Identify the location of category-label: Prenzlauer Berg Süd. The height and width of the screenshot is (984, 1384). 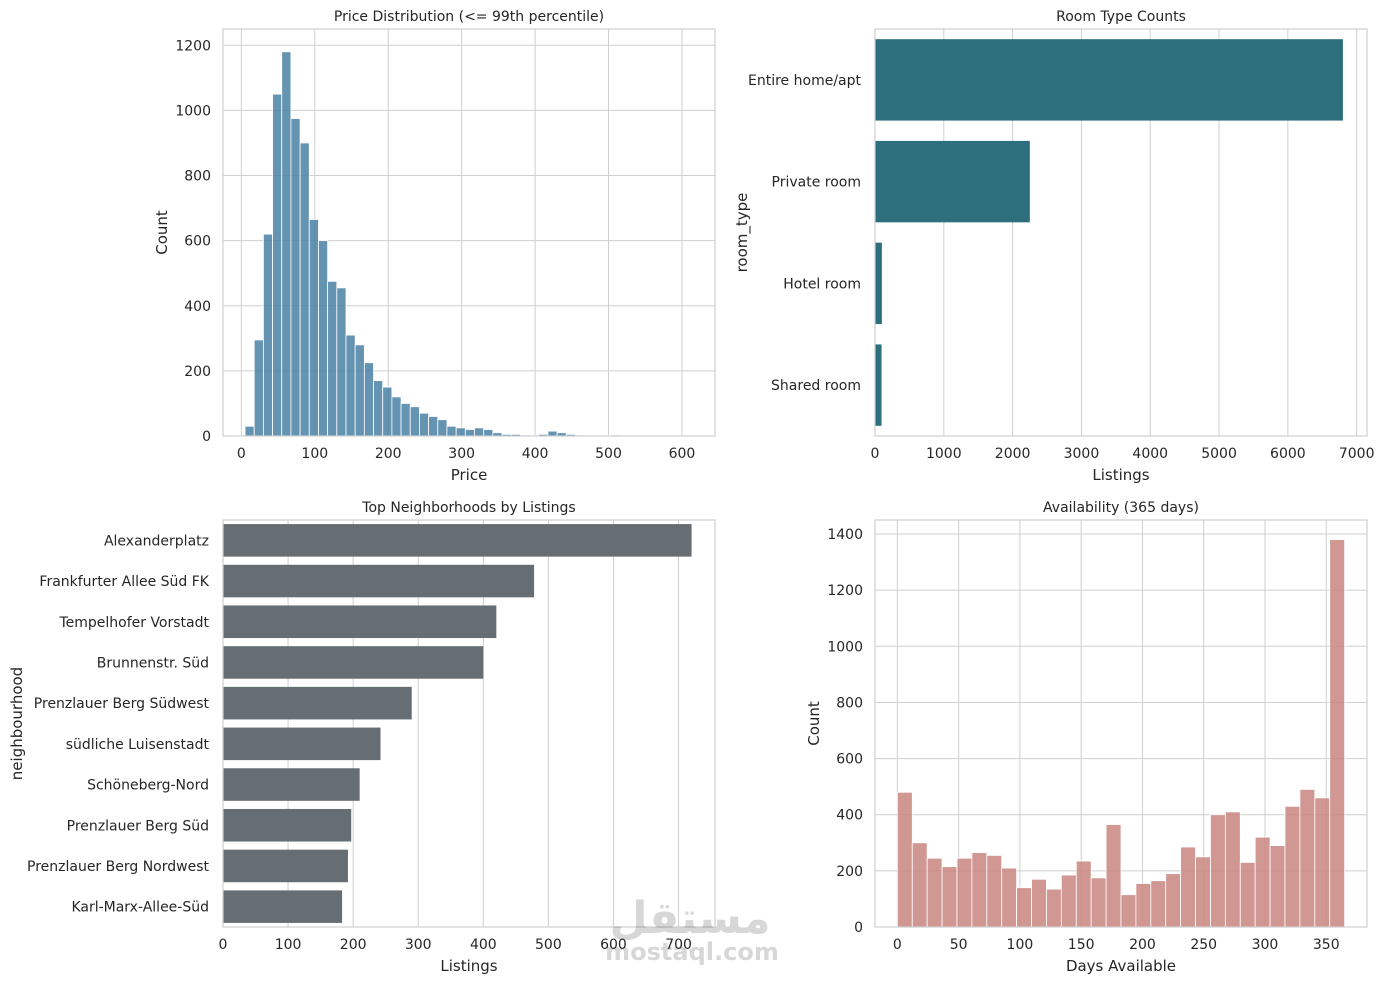
(138, 826).